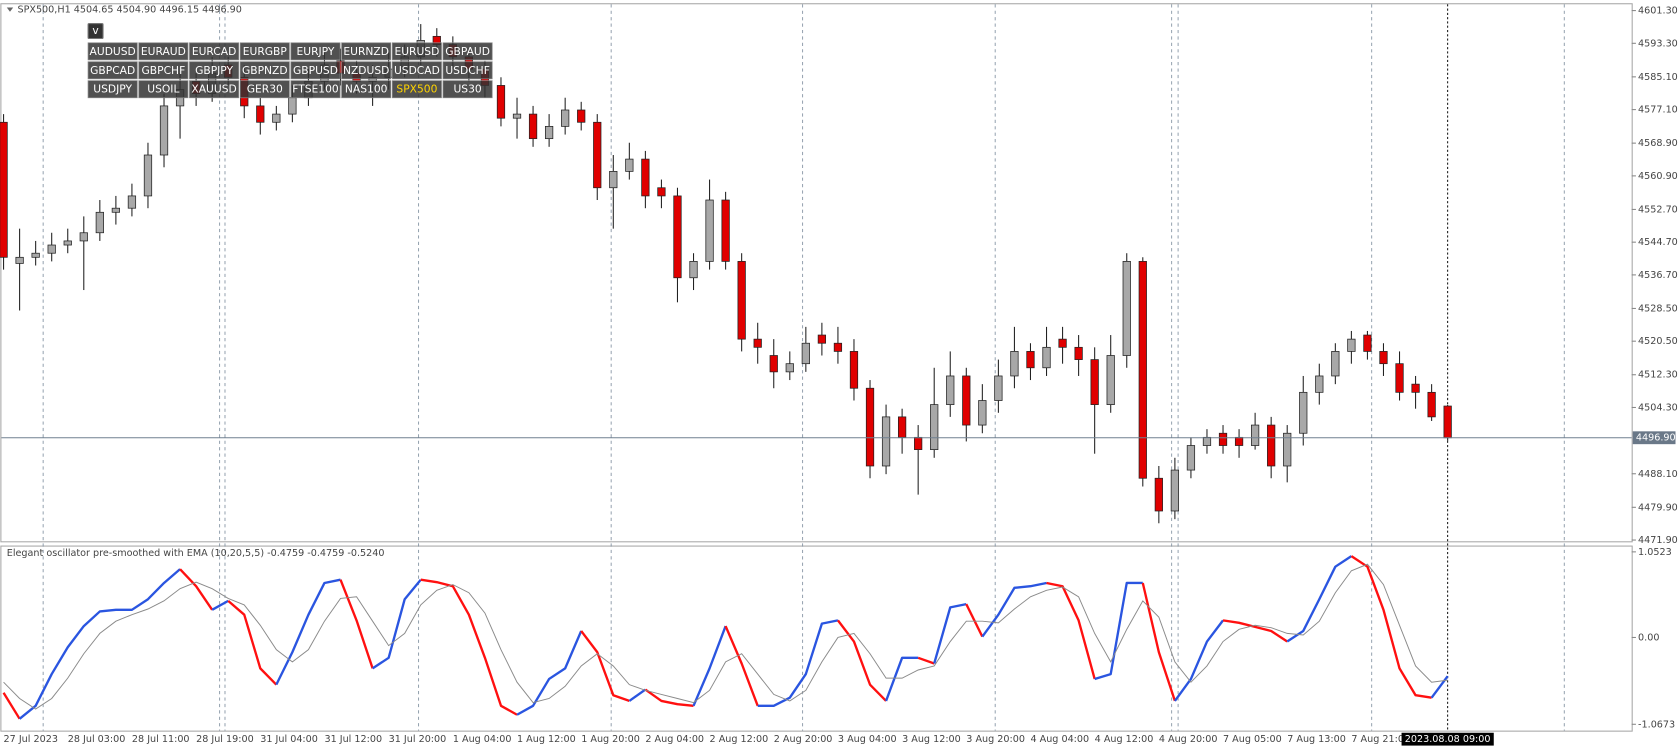  Describe the element at coordinates (1658, 275) in the screenshot. I see `y-tick-label: 4536.70` at that location.